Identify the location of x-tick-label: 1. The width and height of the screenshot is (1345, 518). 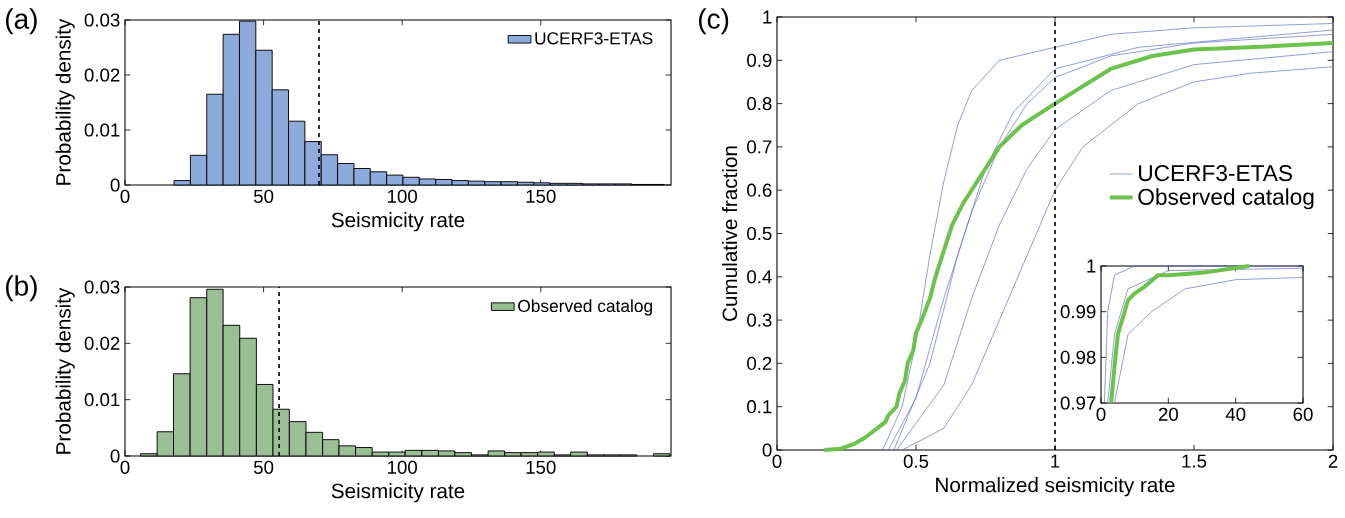
(1055, 461).